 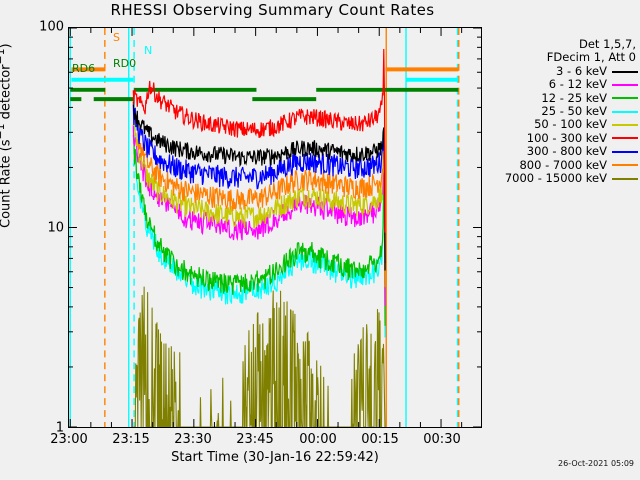 What do you see at coordinates (596, 463) in the screenshot?
I see `render-timestamp: 26-Oct-2021 05:09` at bounding box center [596, 463].